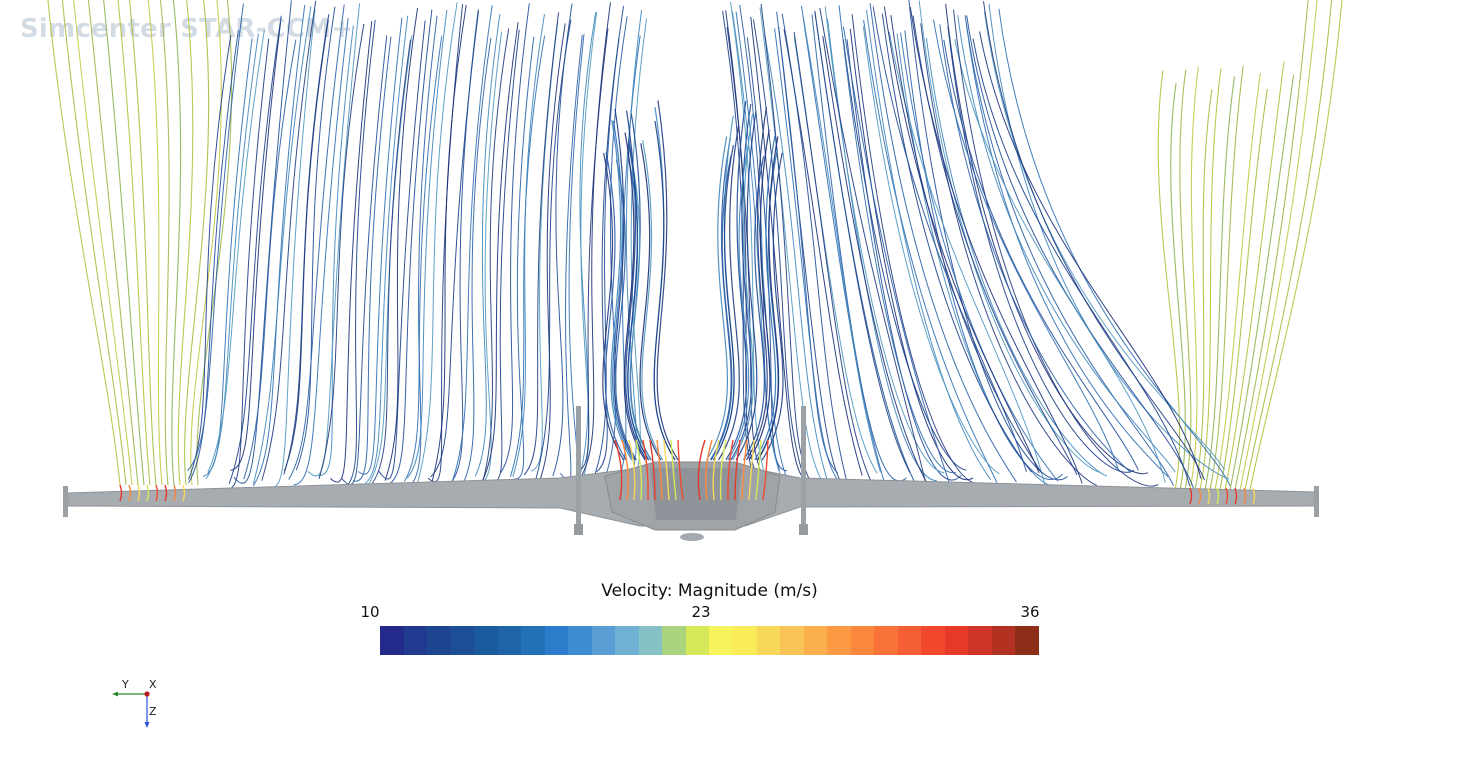 This screenshot has height=772, width=1465. I want to click on scalar-bar, so click(709, 640).